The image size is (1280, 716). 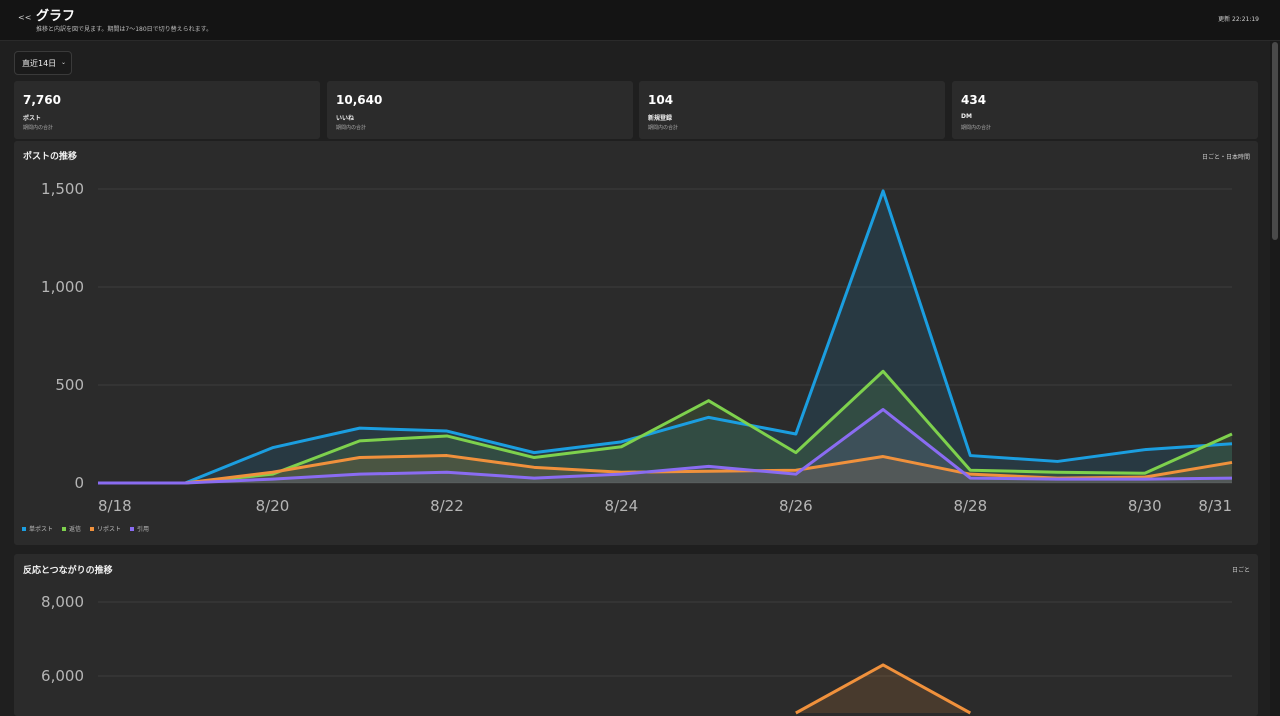 I want to click on stat-value: 10,640, so click(x=359, y=100).